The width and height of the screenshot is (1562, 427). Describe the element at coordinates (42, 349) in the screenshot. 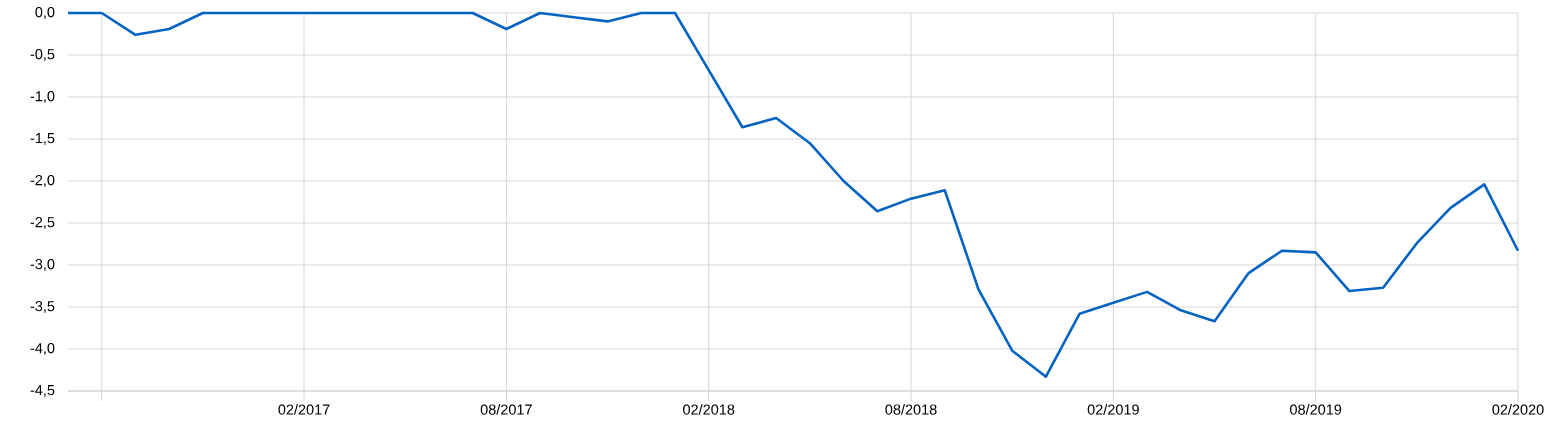

I see `y-tick-label: -4,0` at that location.